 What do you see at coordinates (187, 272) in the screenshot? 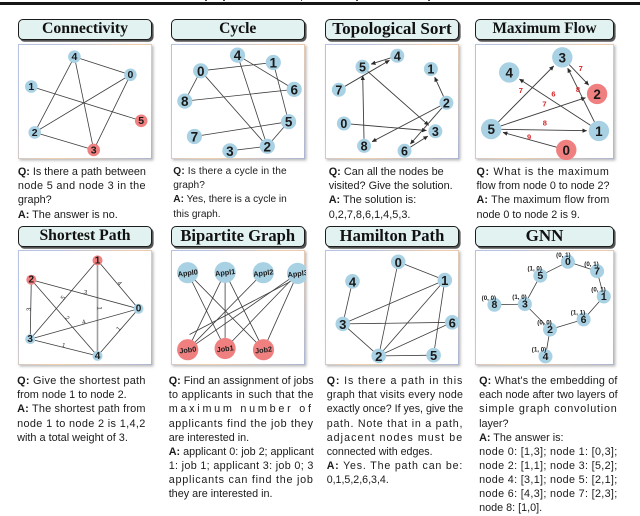
I see `svg-text: Appl0` at bounding box center [187, 272].